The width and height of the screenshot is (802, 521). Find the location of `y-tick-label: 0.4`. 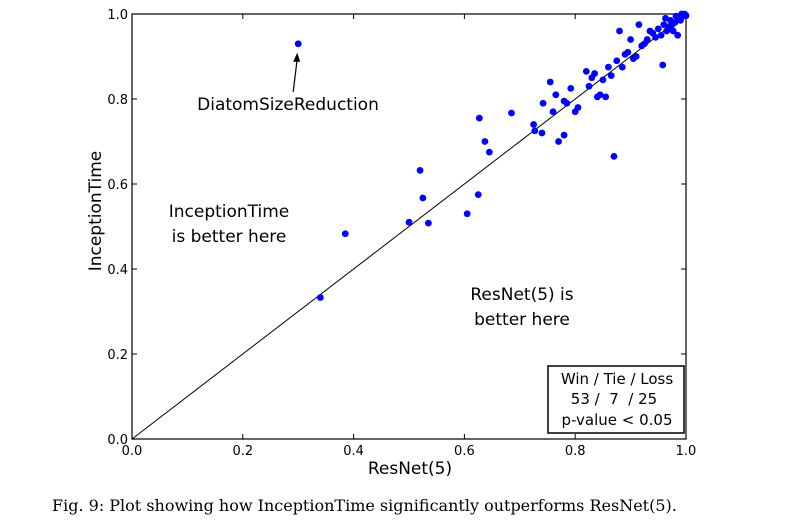

y-tick-label: 0.4 is located at coordinates (117, 270).